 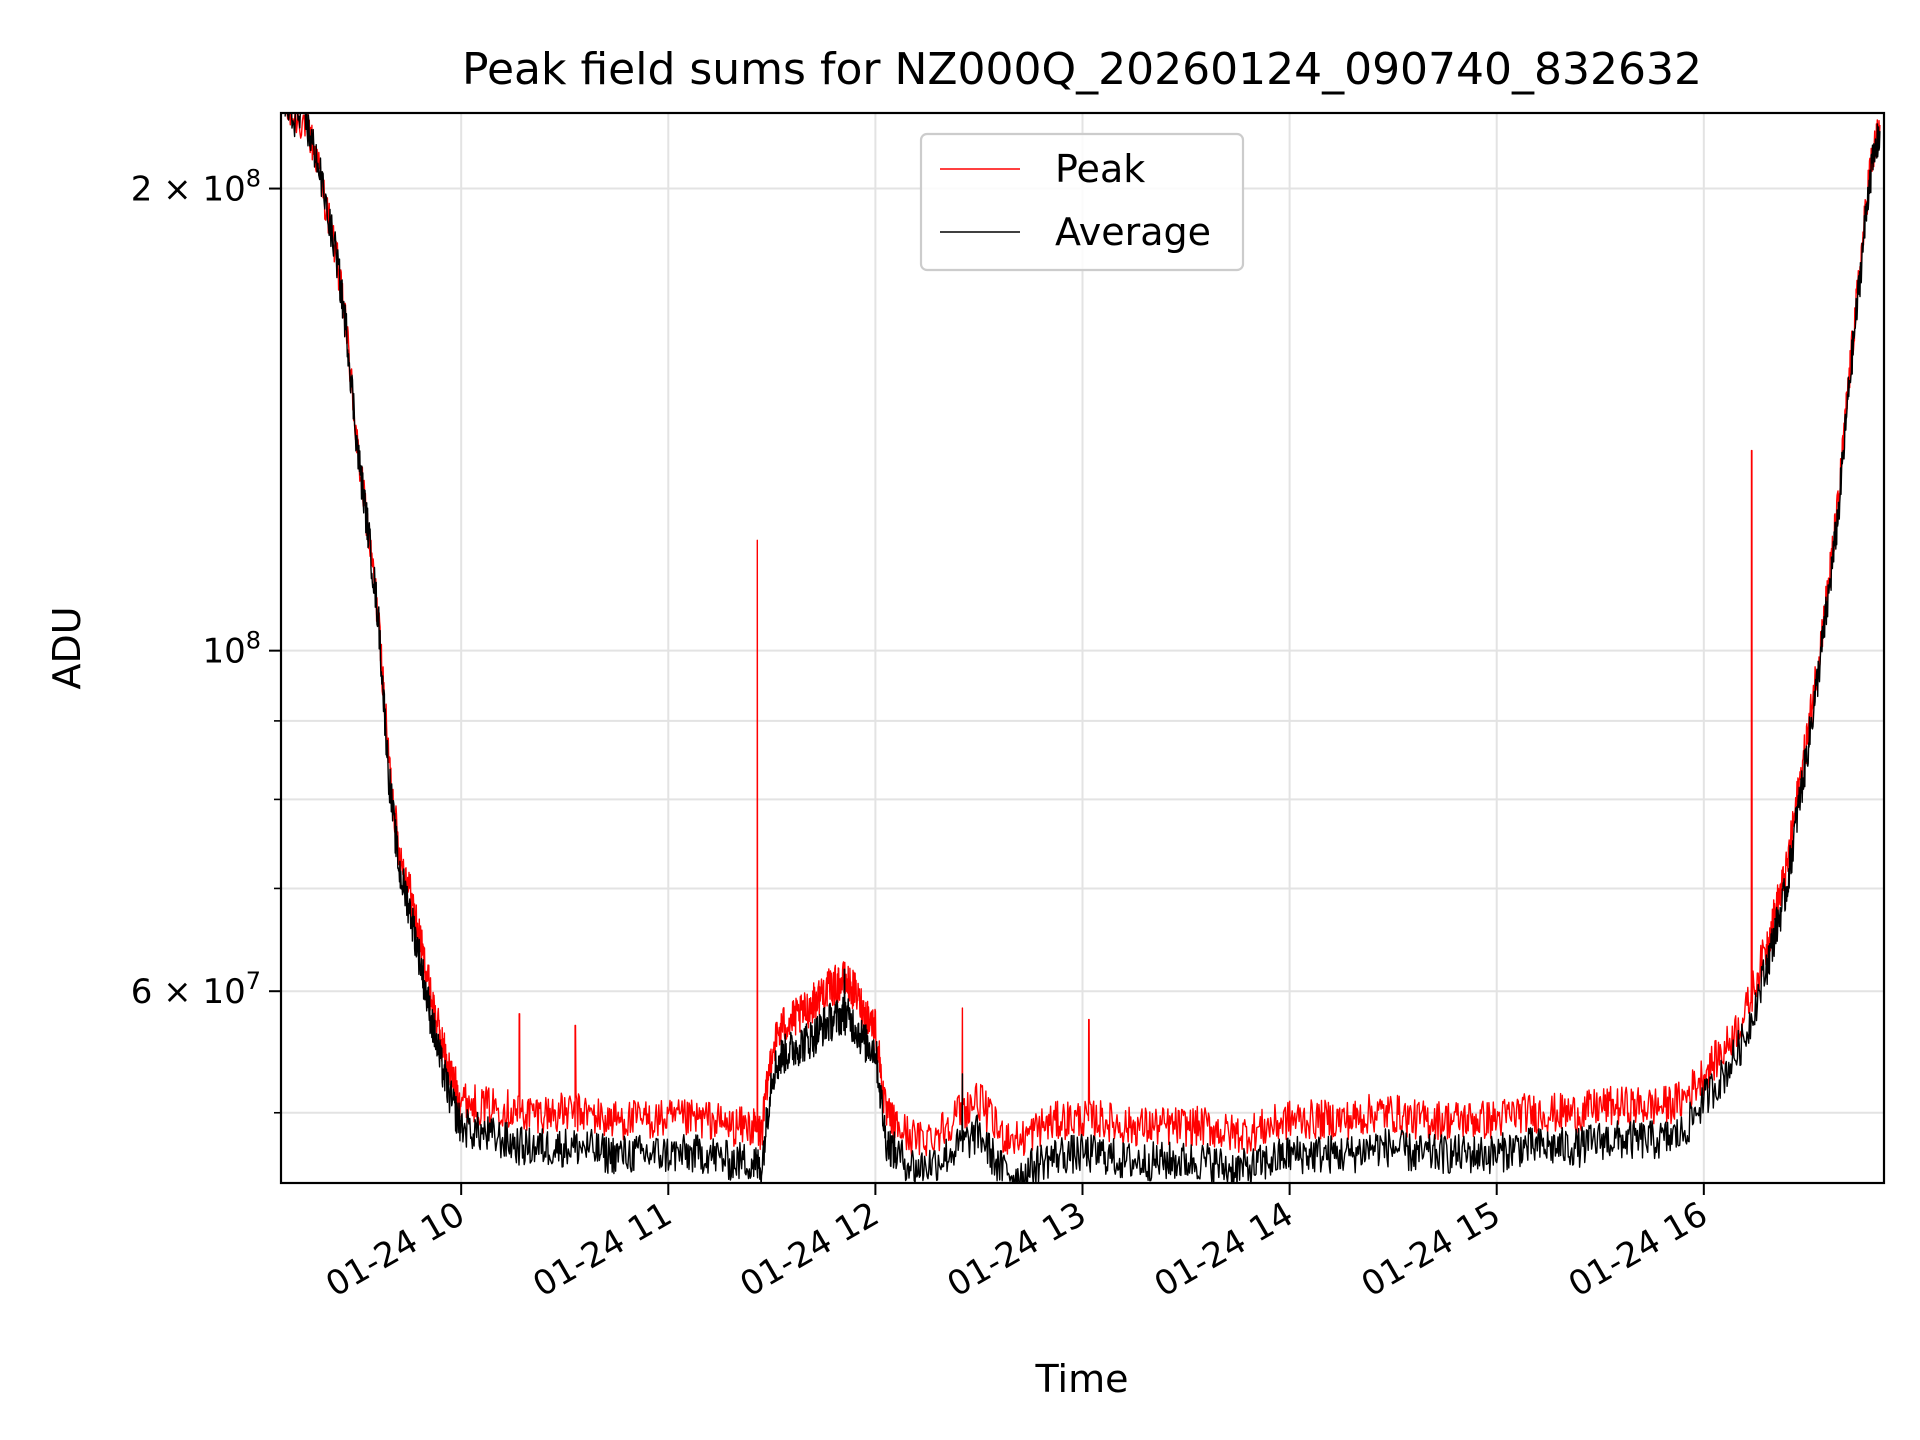 I want to click on legend: Peak Average, so click(x=1082, y=202).